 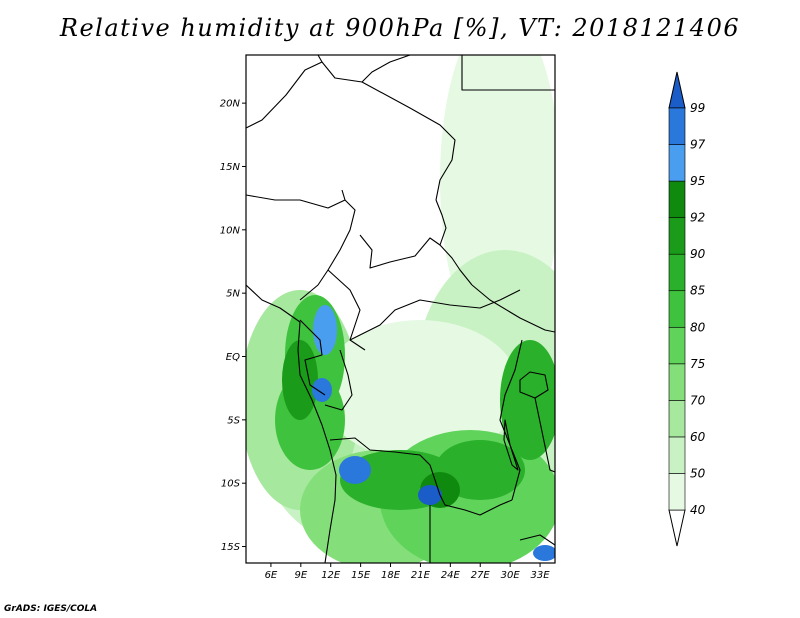 What do you see at coordinates (698, 510) in the screenshot?
I see `colorbar-label-0: 40` at bounding box center [698, 510].